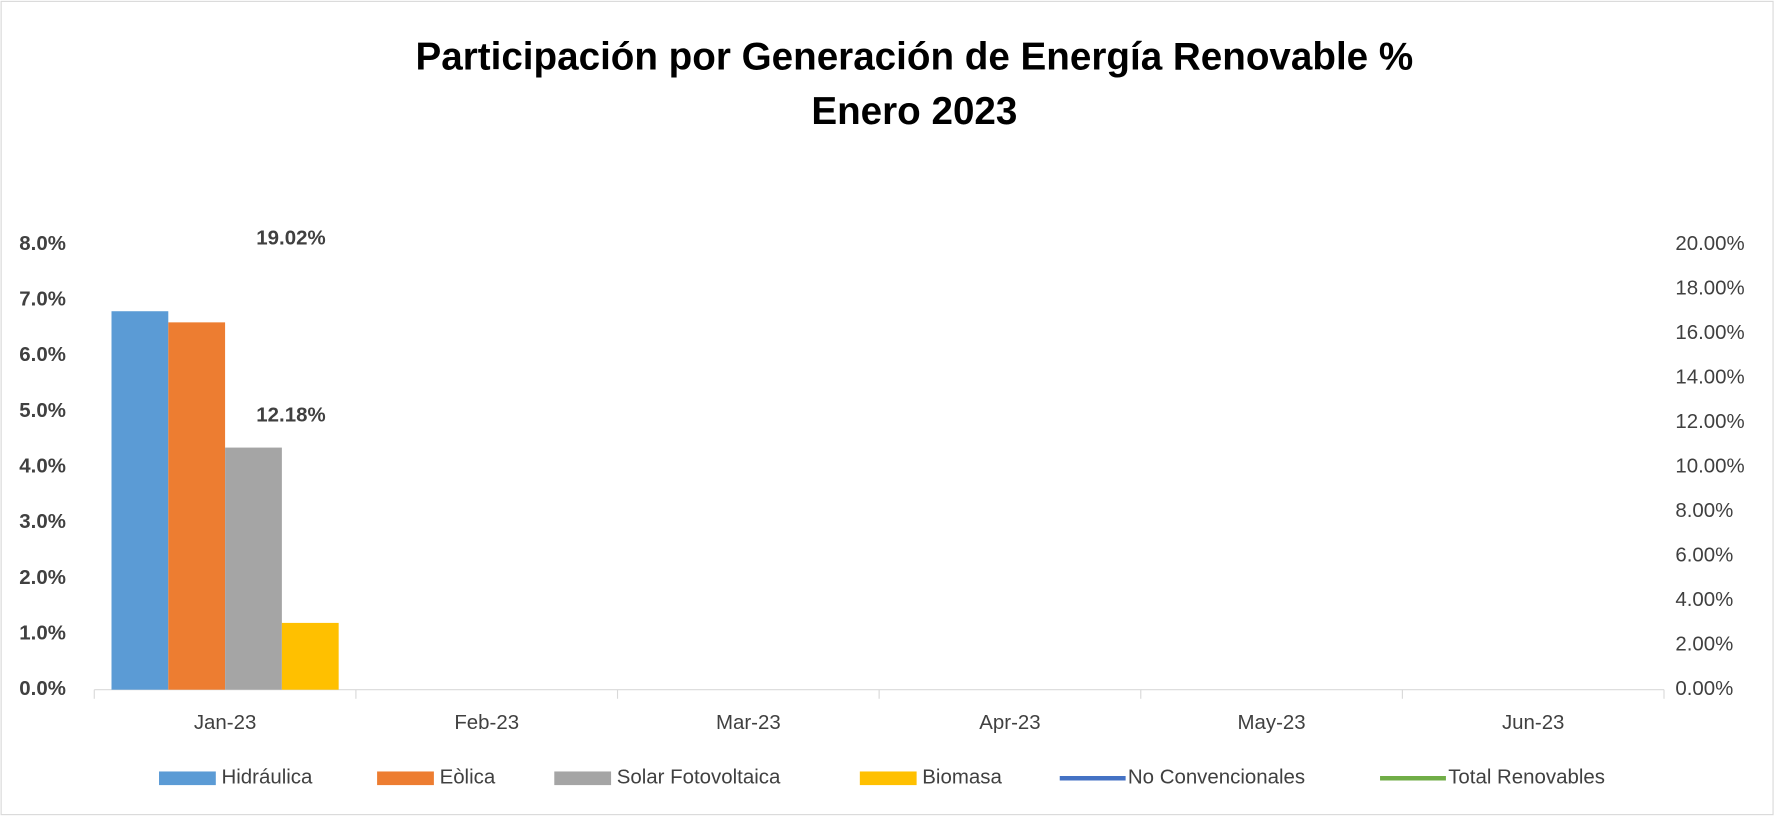 The image size is (1781, 816). I want to click on y-tick-label: 1.0%, so click(42, 632).